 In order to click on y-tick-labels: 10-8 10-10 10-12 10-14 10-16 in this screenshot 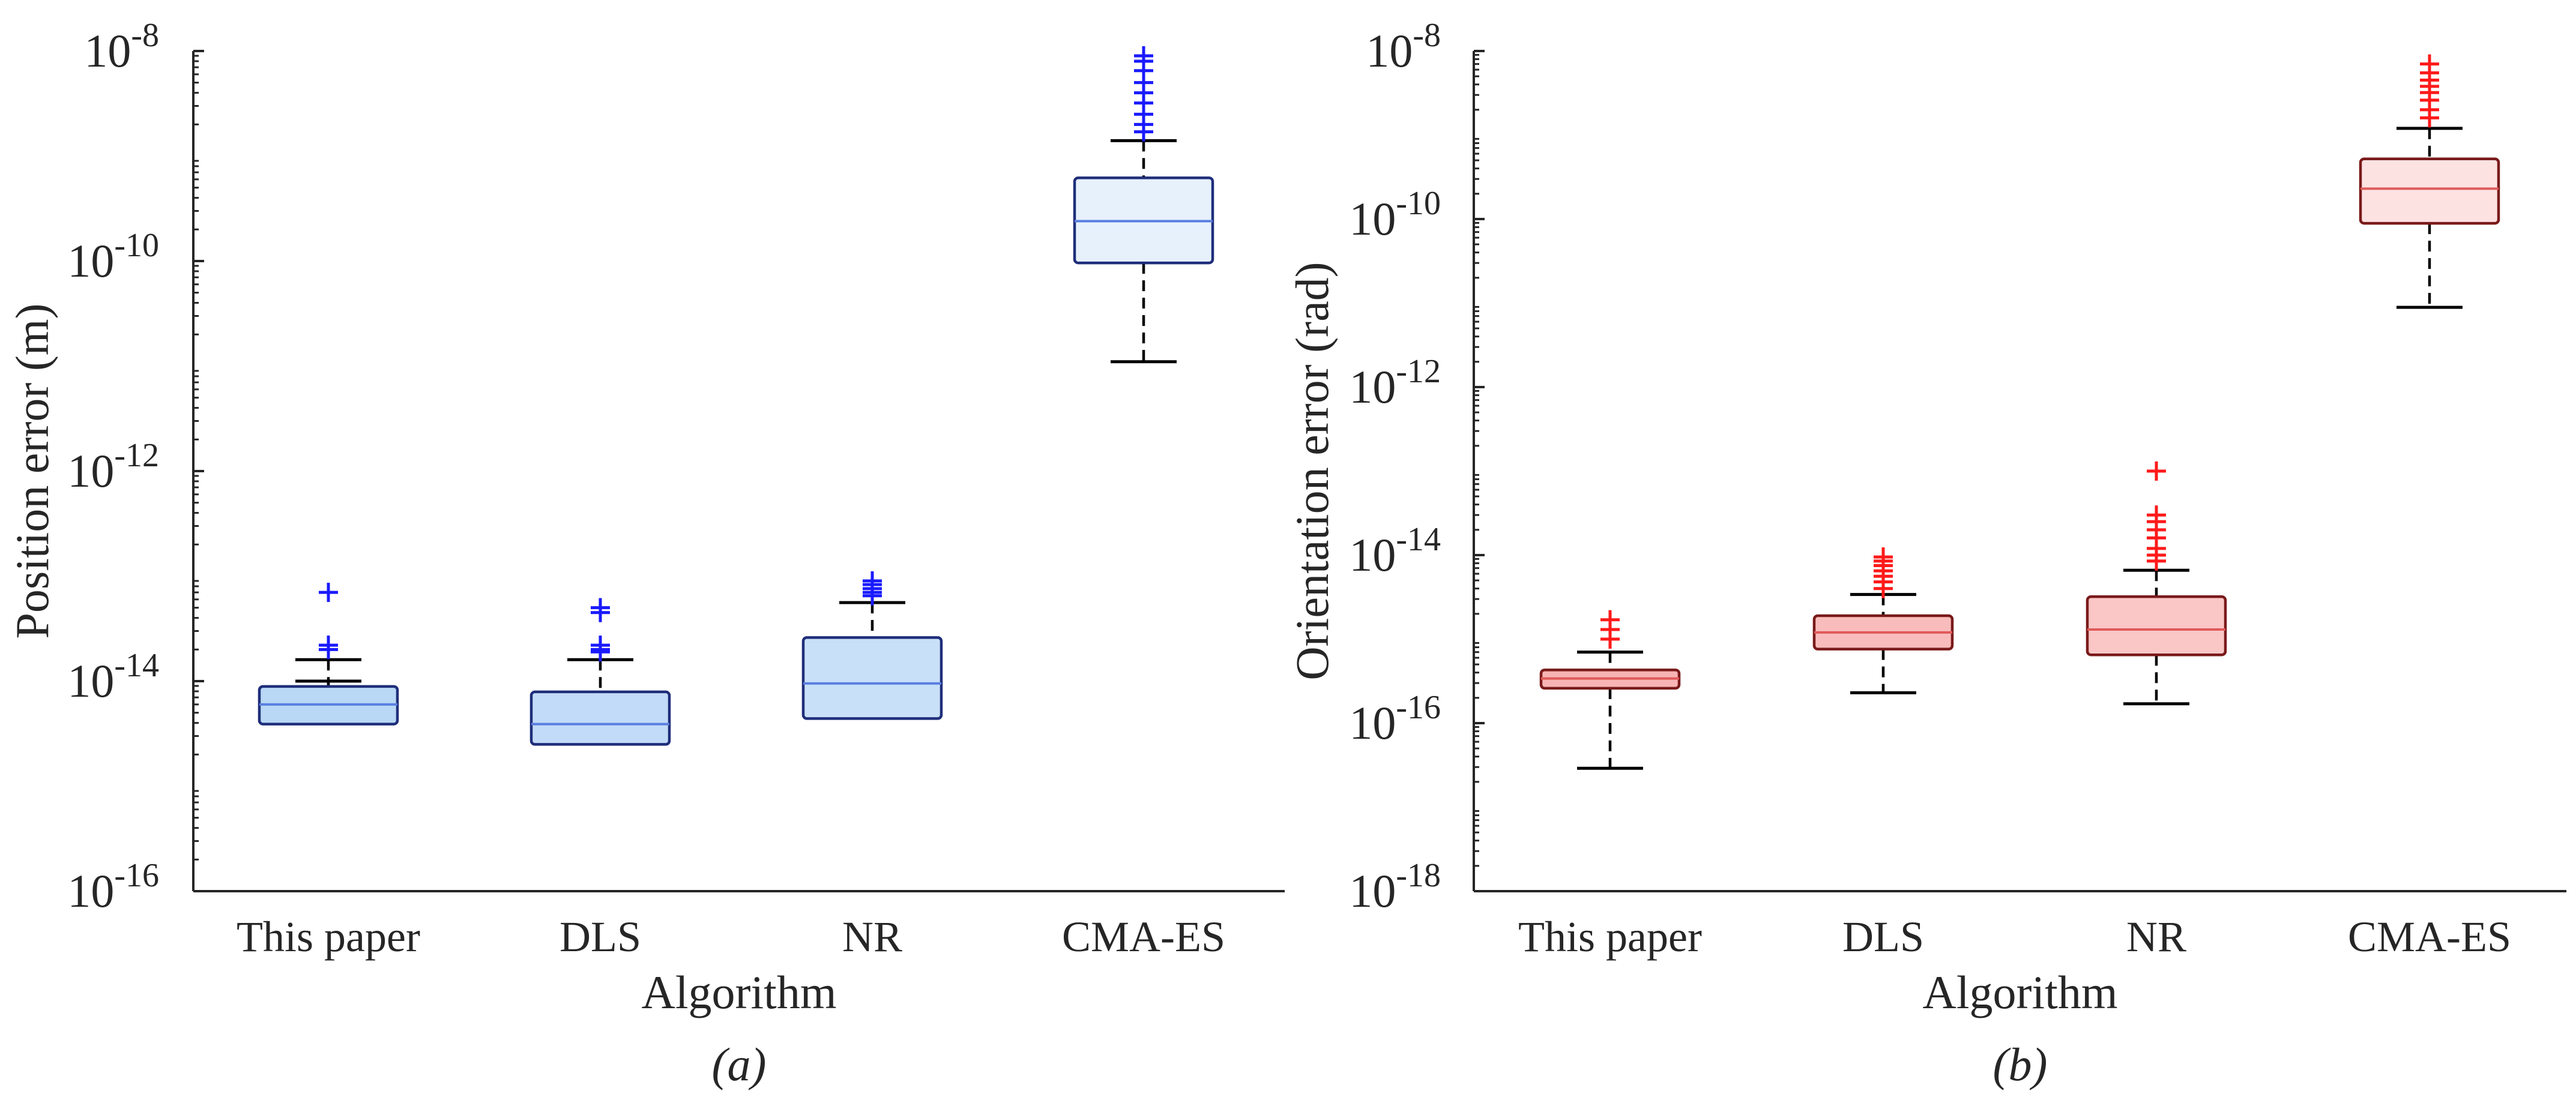, I will do `click(113, 467)`.